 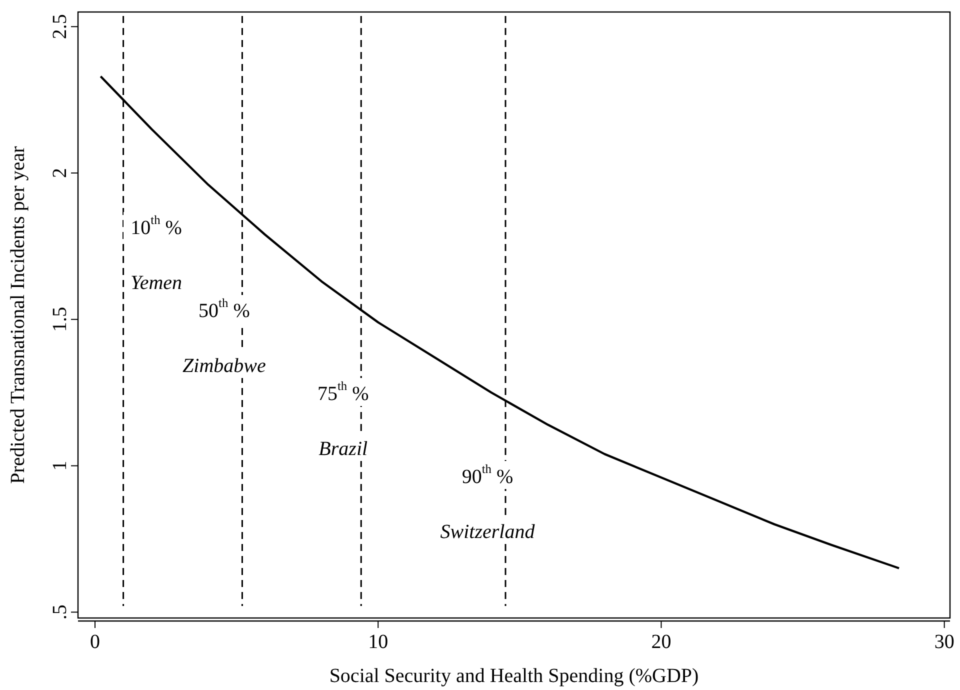 What do you see at coordinates (343, 419) in the screenshot?
I see `text: 75$^{th}$ % Brazil` at bounding box center [343, 419].